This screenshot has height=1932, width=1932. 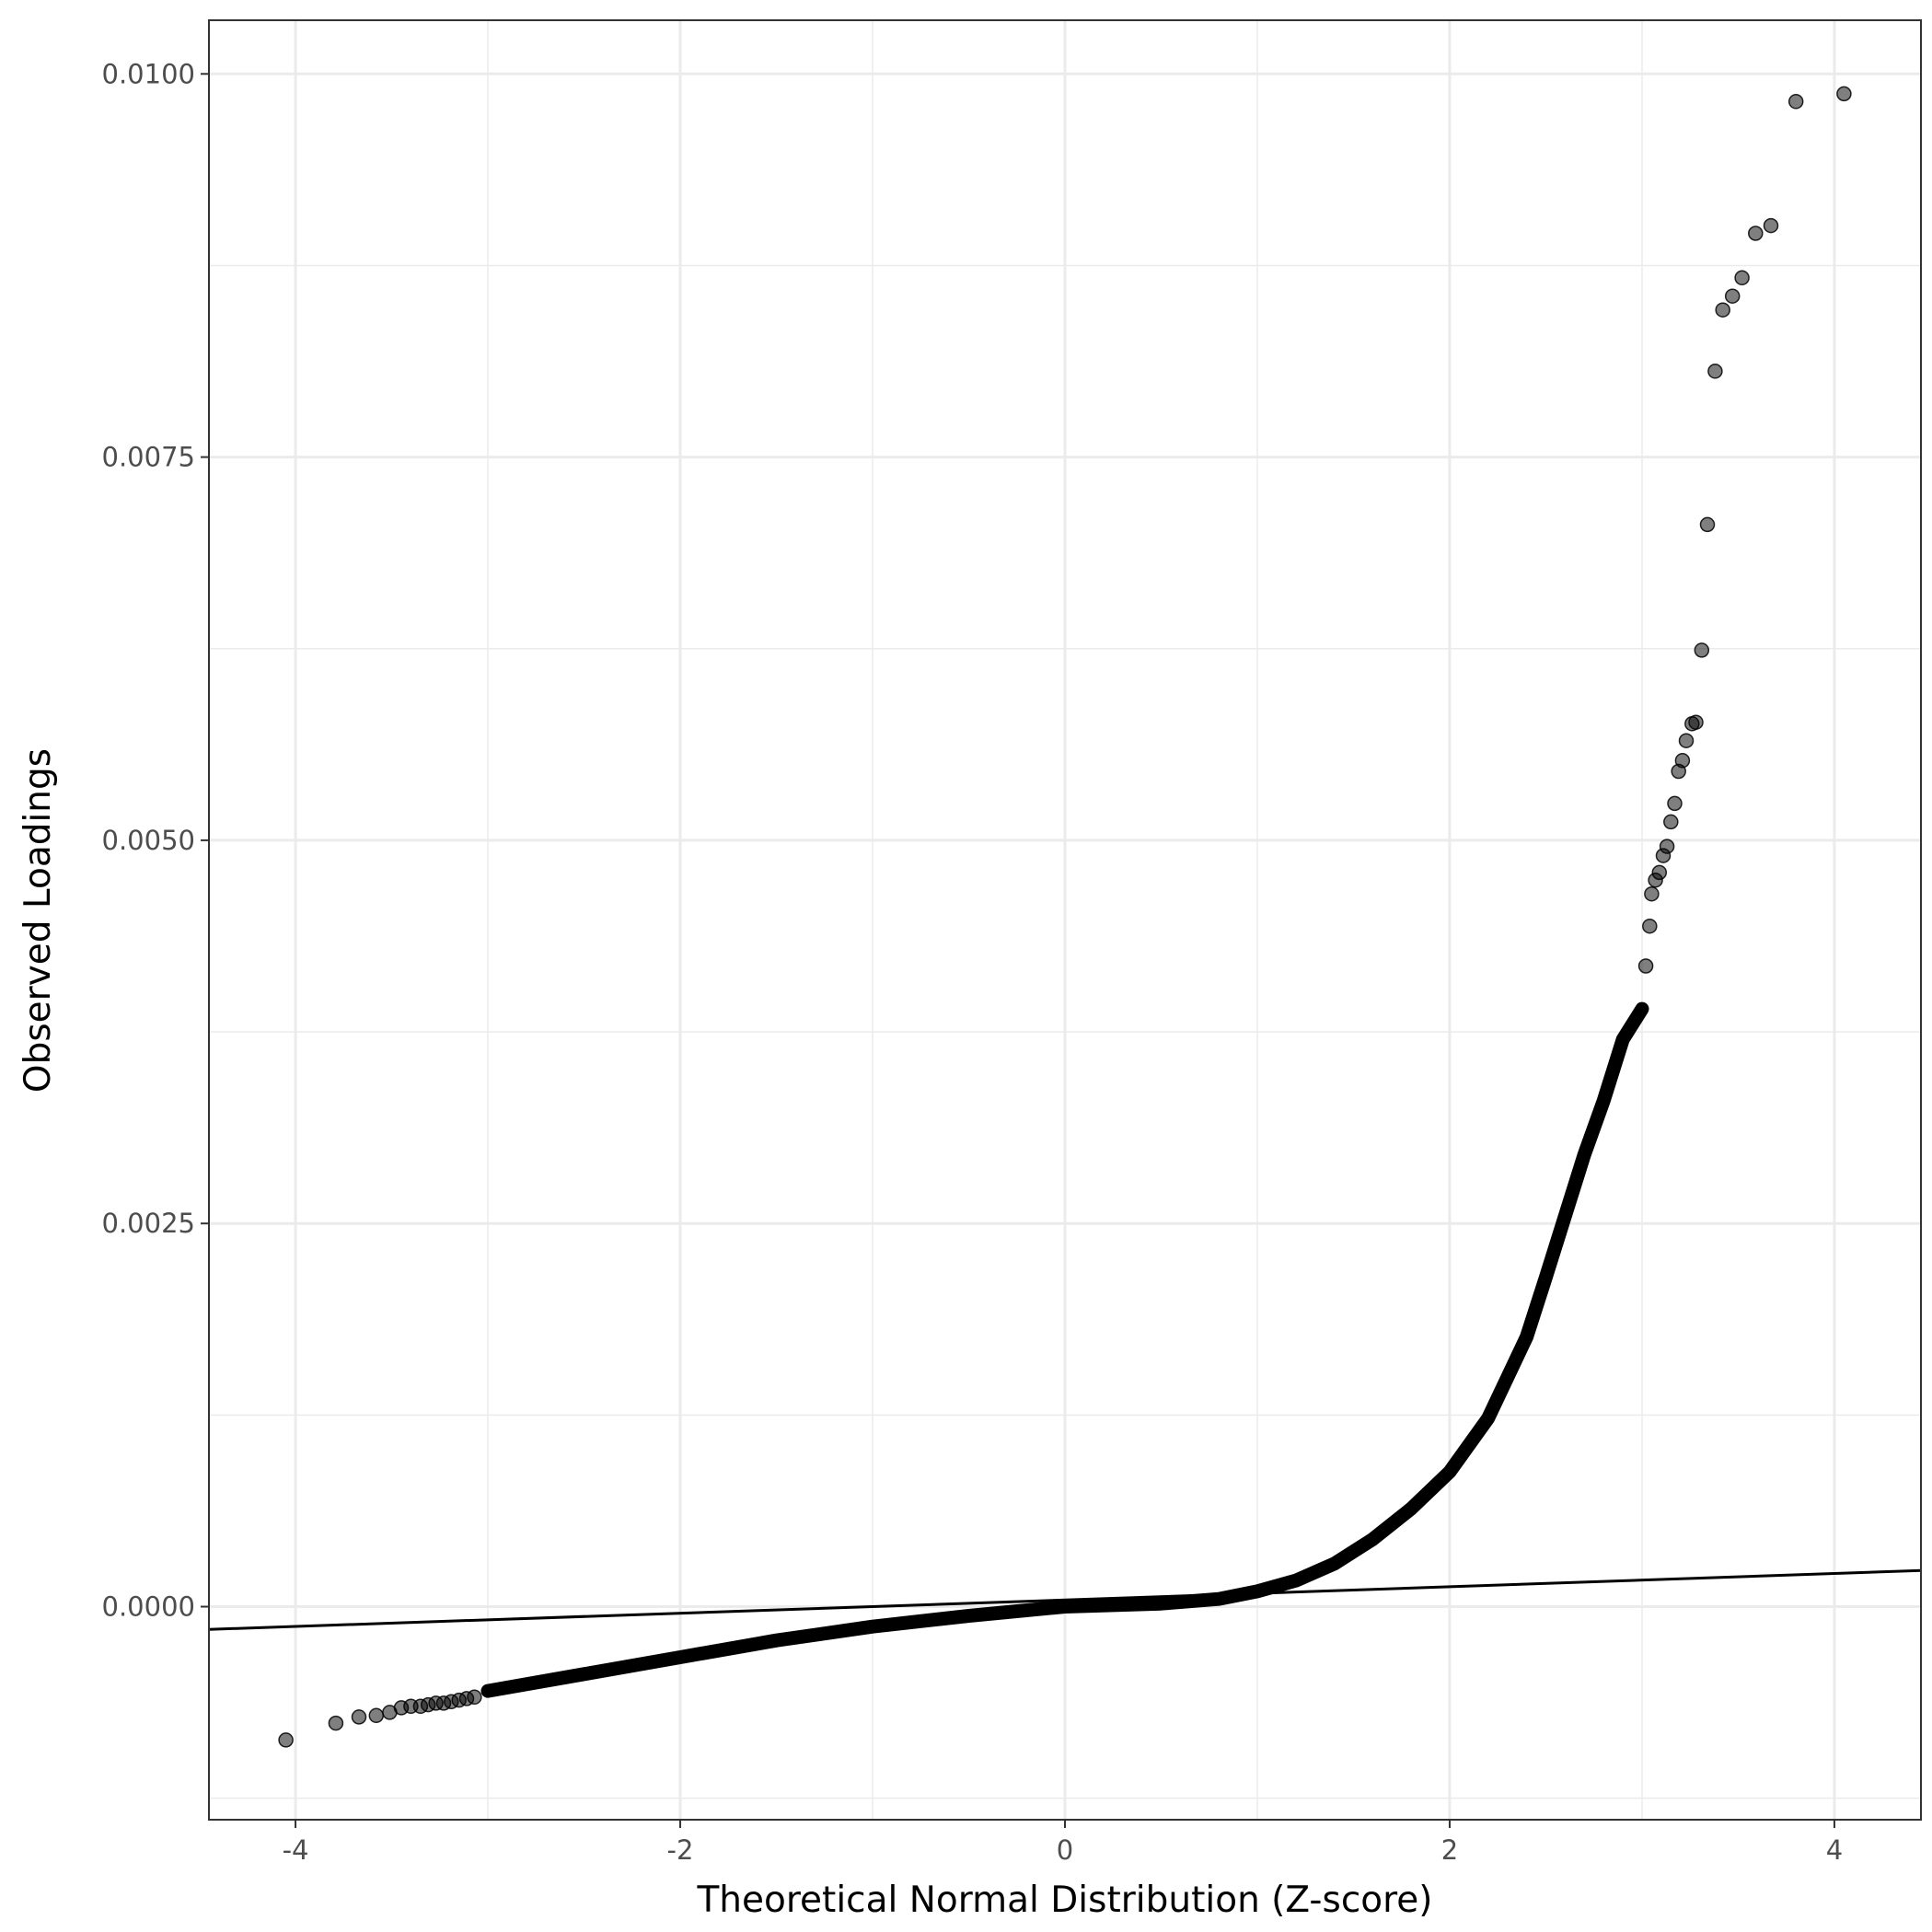 I want to click on x-tick-label: 0, so click(x=1065, y=1850).